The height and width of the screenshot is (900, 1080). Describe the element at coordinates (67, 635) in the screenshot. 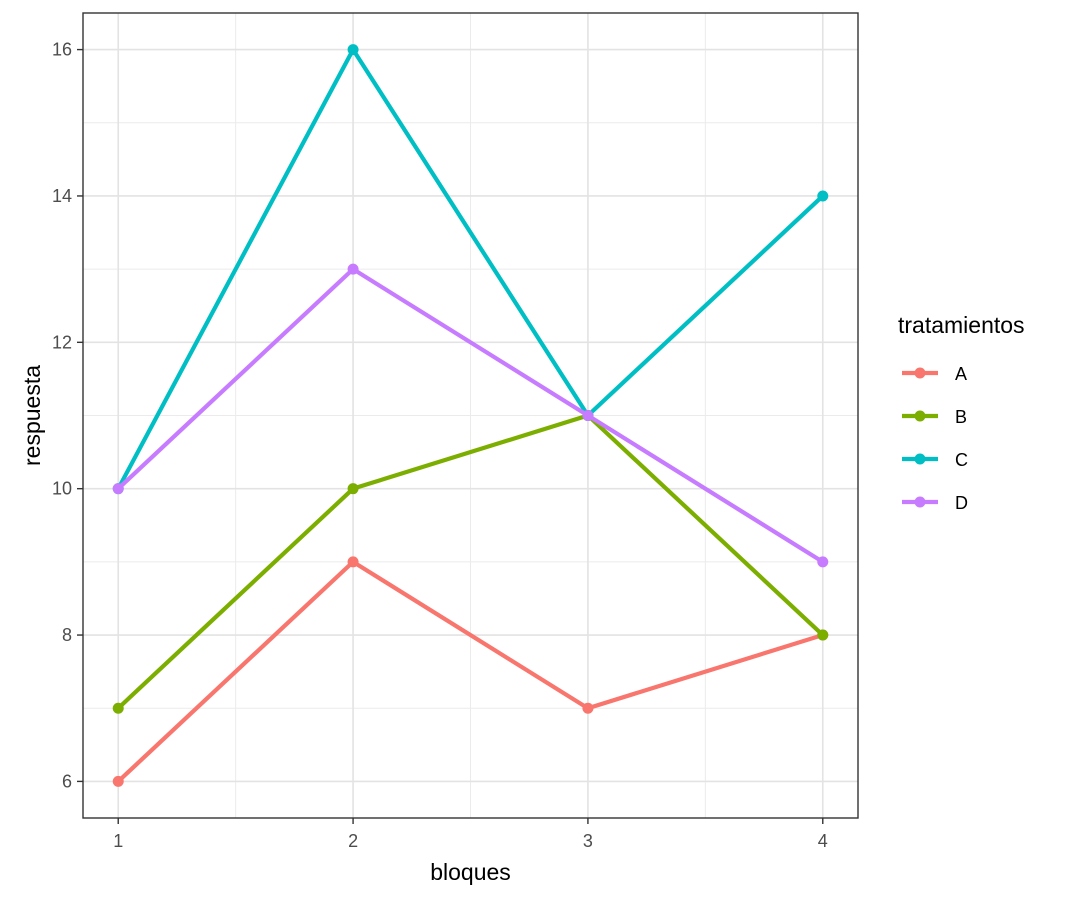

I see `y-tick-label: 8` at that location.